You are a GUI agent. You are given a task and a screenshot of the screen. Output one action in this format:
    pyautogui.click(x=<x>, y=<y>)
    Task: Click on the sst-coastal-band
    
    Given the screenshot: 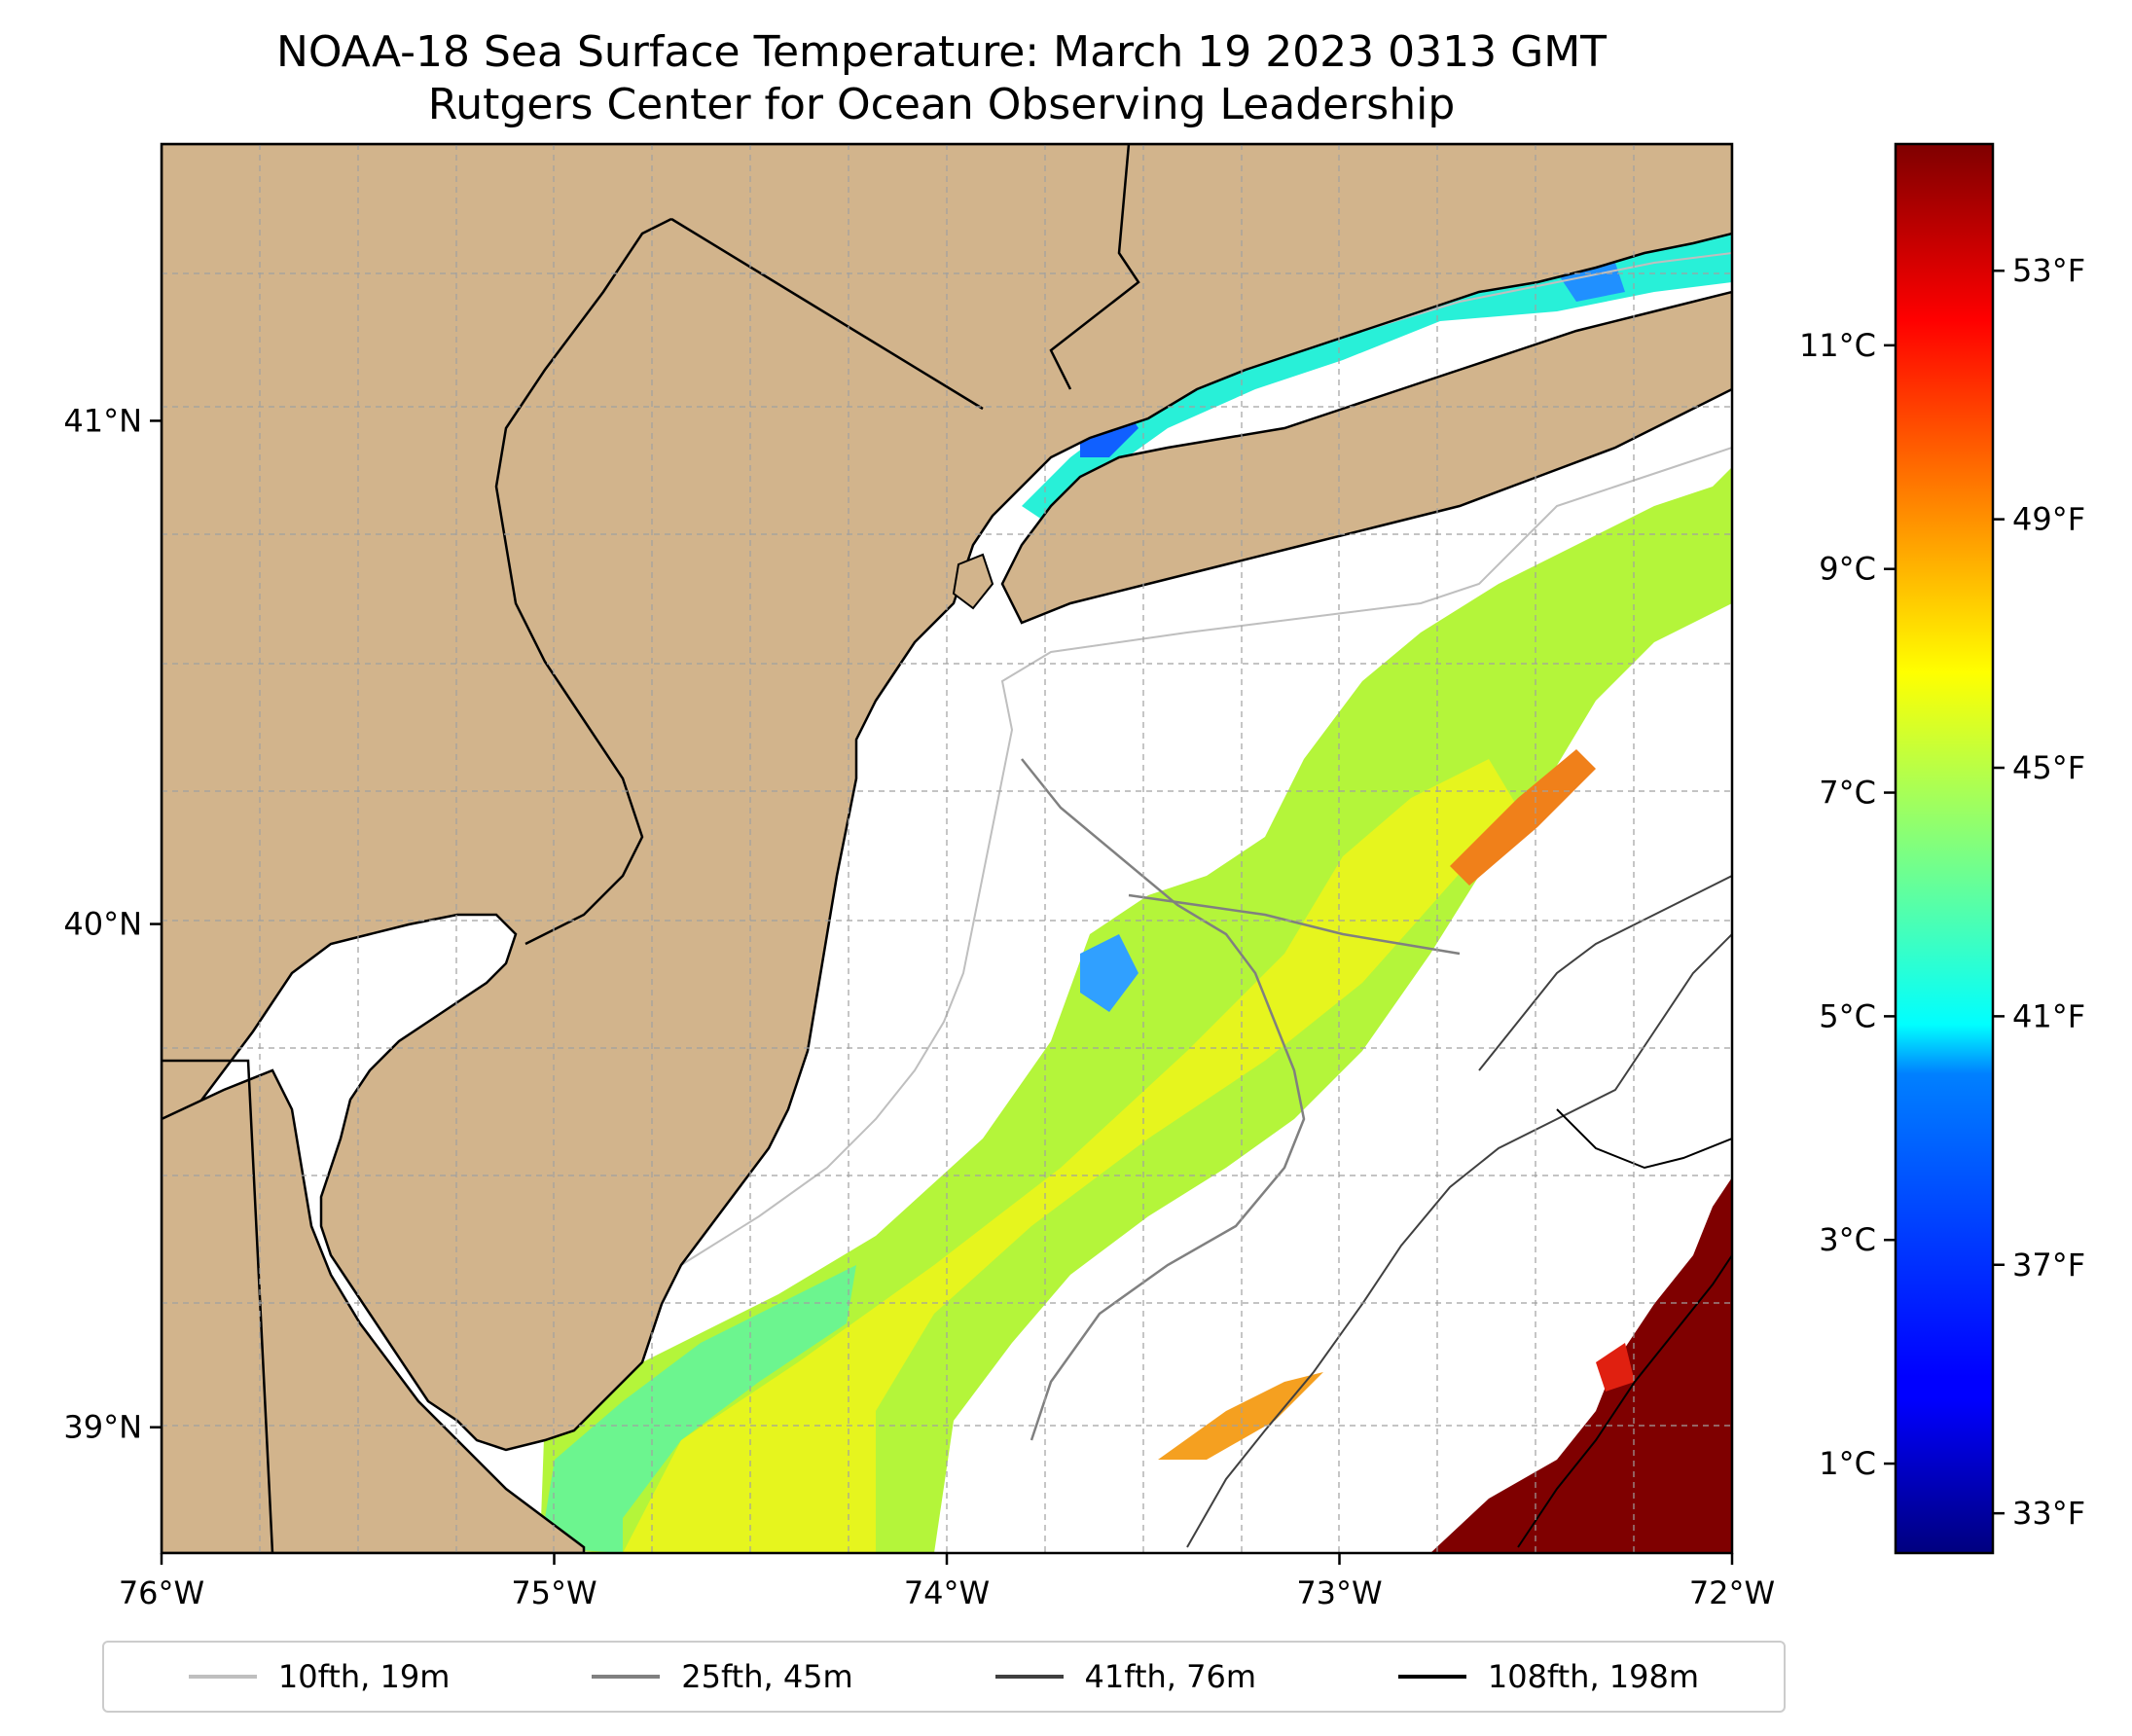 What is the action you would take?
    pyautogui.click(x=698, y=1409)
    